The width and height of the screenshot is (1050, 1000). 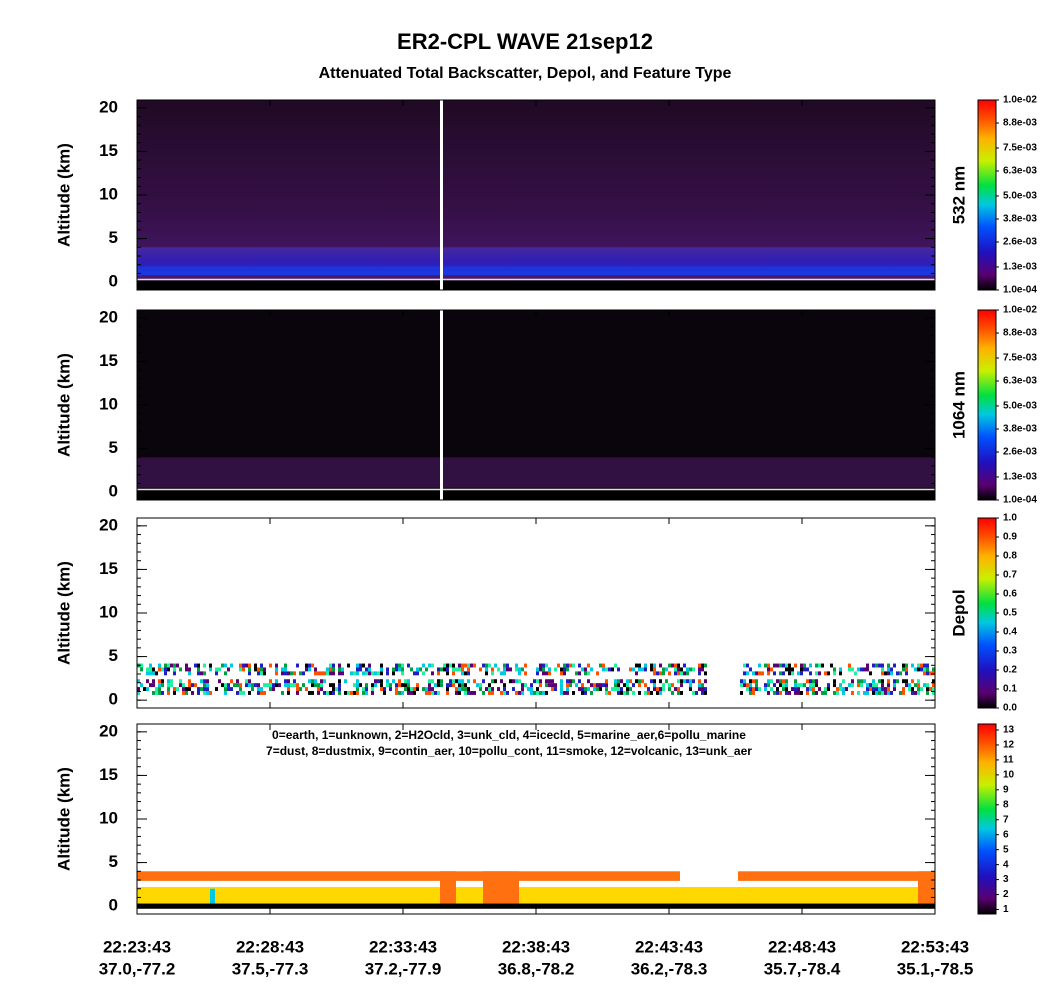 I want to click on colorbar-tick-label: 0.3, so click(x=1010, y=651).